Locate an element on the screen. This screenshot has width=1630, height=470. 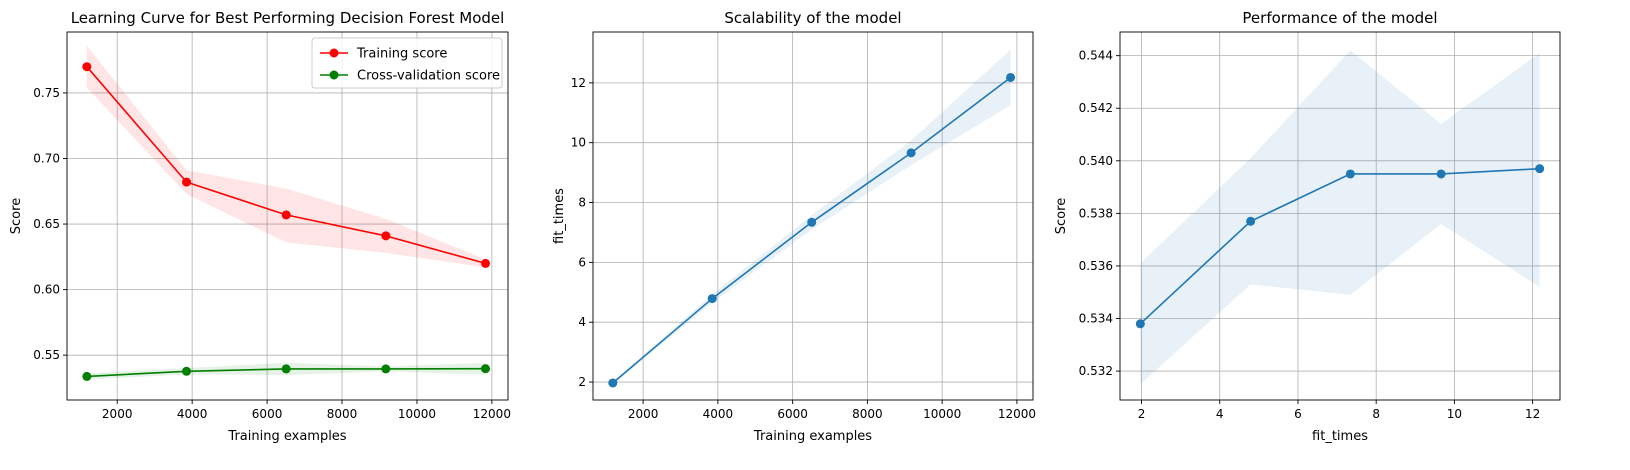
y-tick-label: 0.542 is located at coordinates (1096, 108).